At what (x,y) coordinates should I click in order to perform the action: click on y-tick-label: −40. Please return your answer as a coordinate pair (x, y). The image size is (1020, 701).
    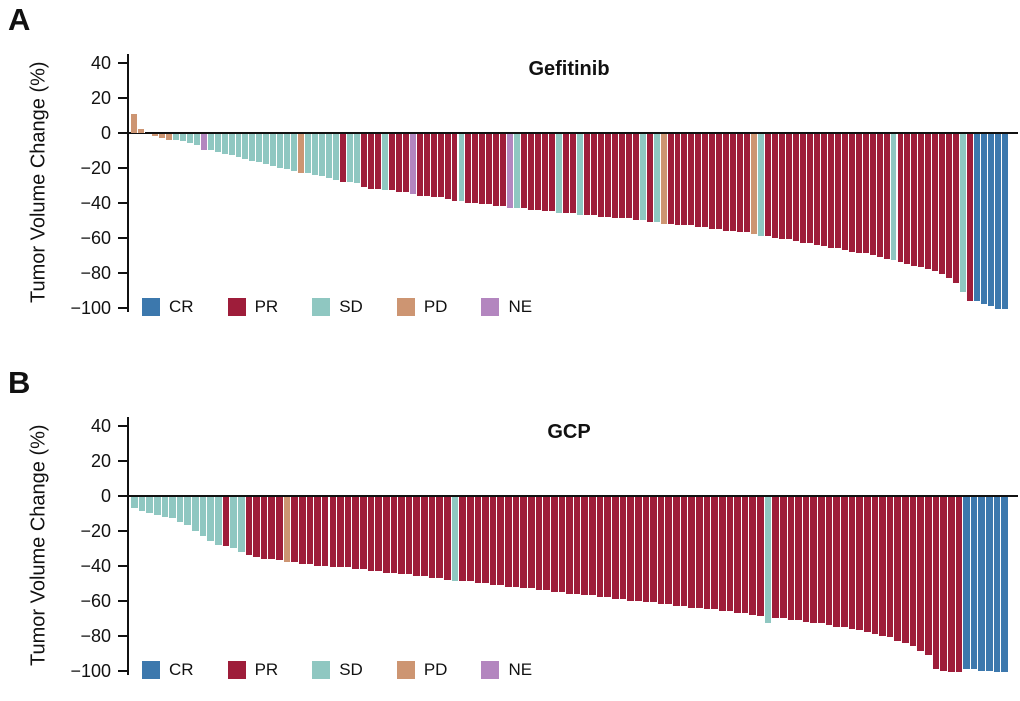
    Looking at the image, I should click on (95, 202).